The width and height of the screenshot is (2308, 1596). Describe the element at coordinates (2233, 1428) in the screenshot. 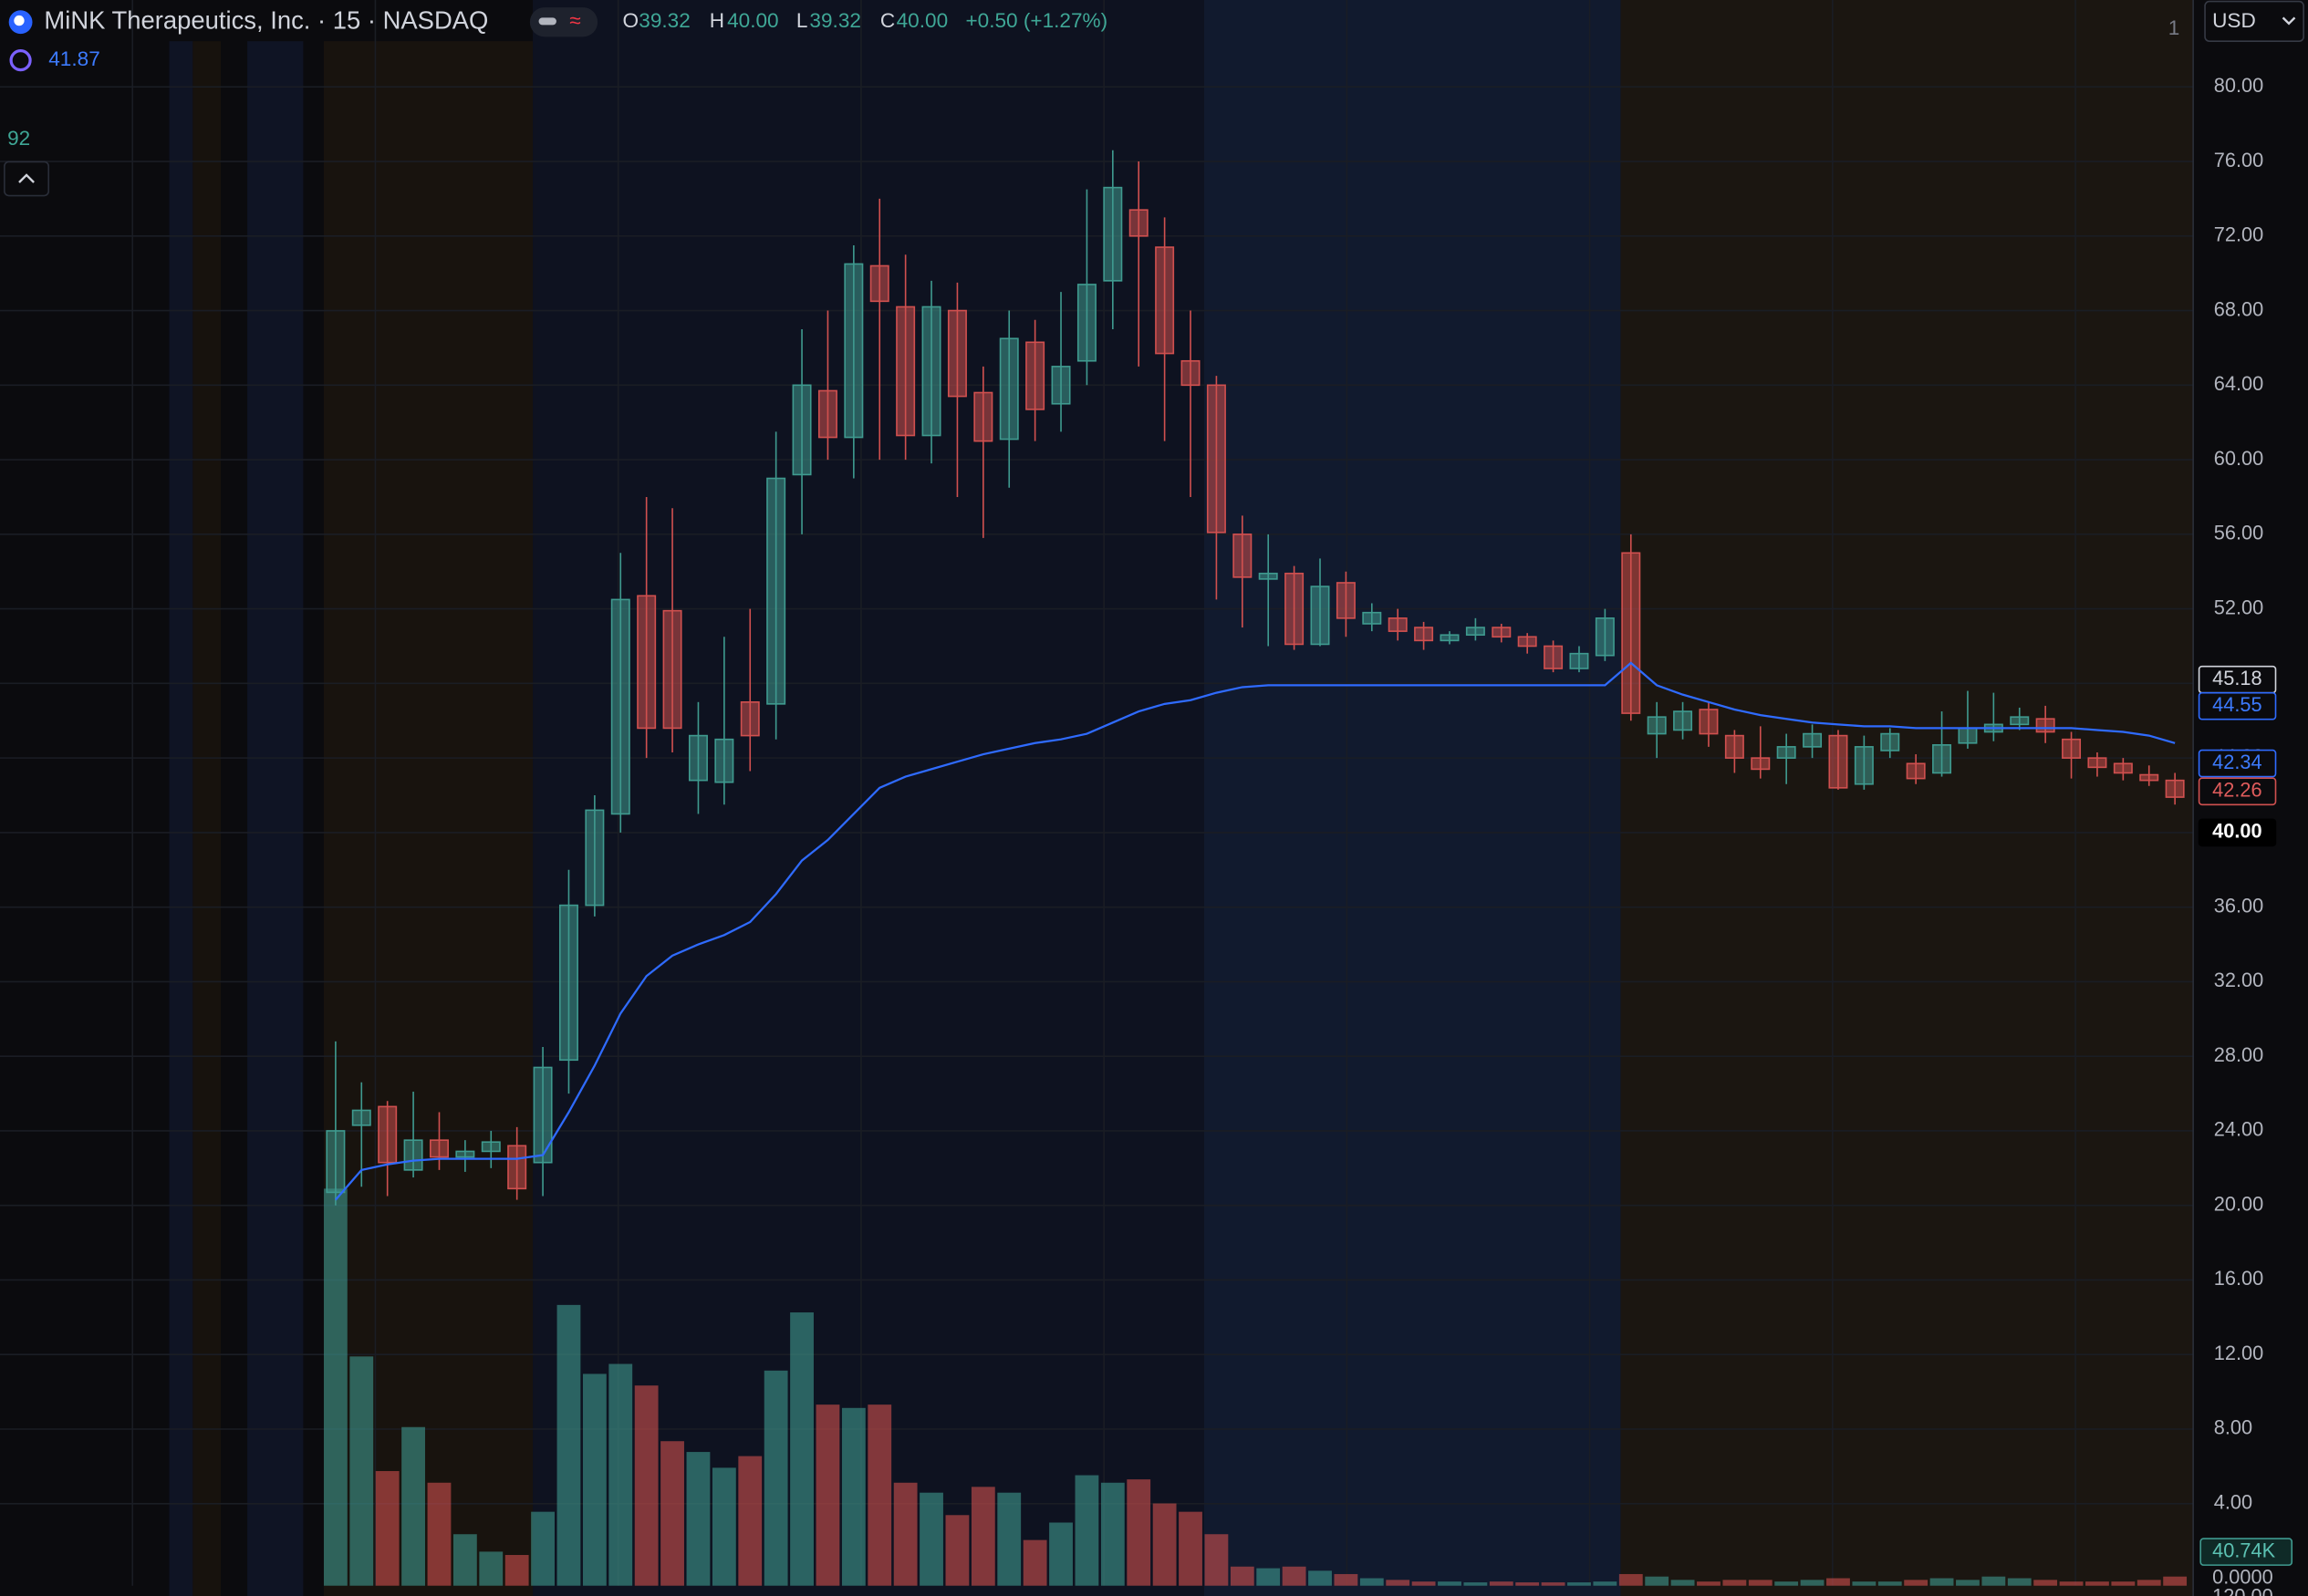

I see `y-tick-label: 8.00` at that location.